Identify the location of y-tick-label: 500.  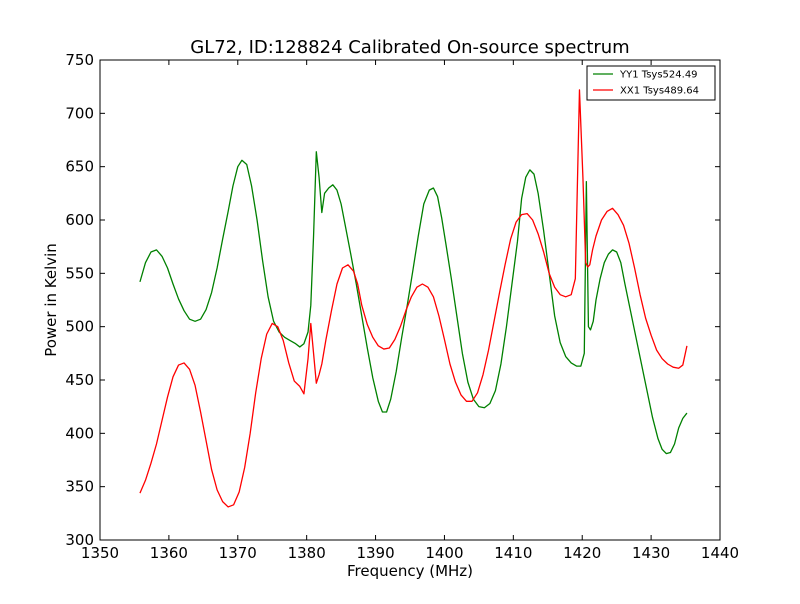
(79, 327).